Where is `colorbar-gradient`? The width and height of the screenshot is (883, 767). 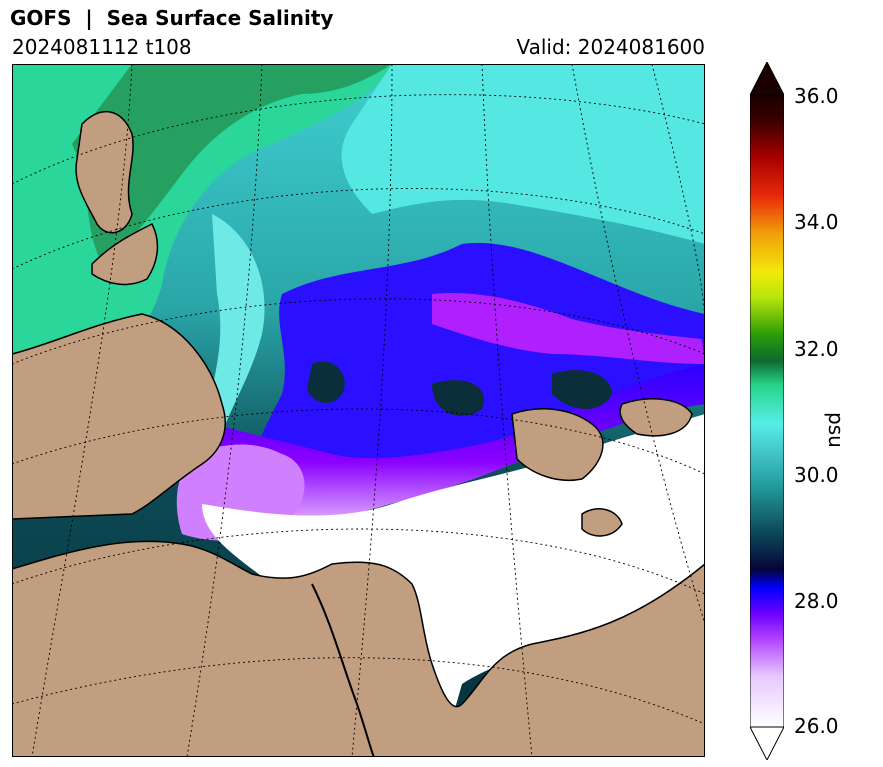
colorbar-gradient is located at coordinates (767, 411).